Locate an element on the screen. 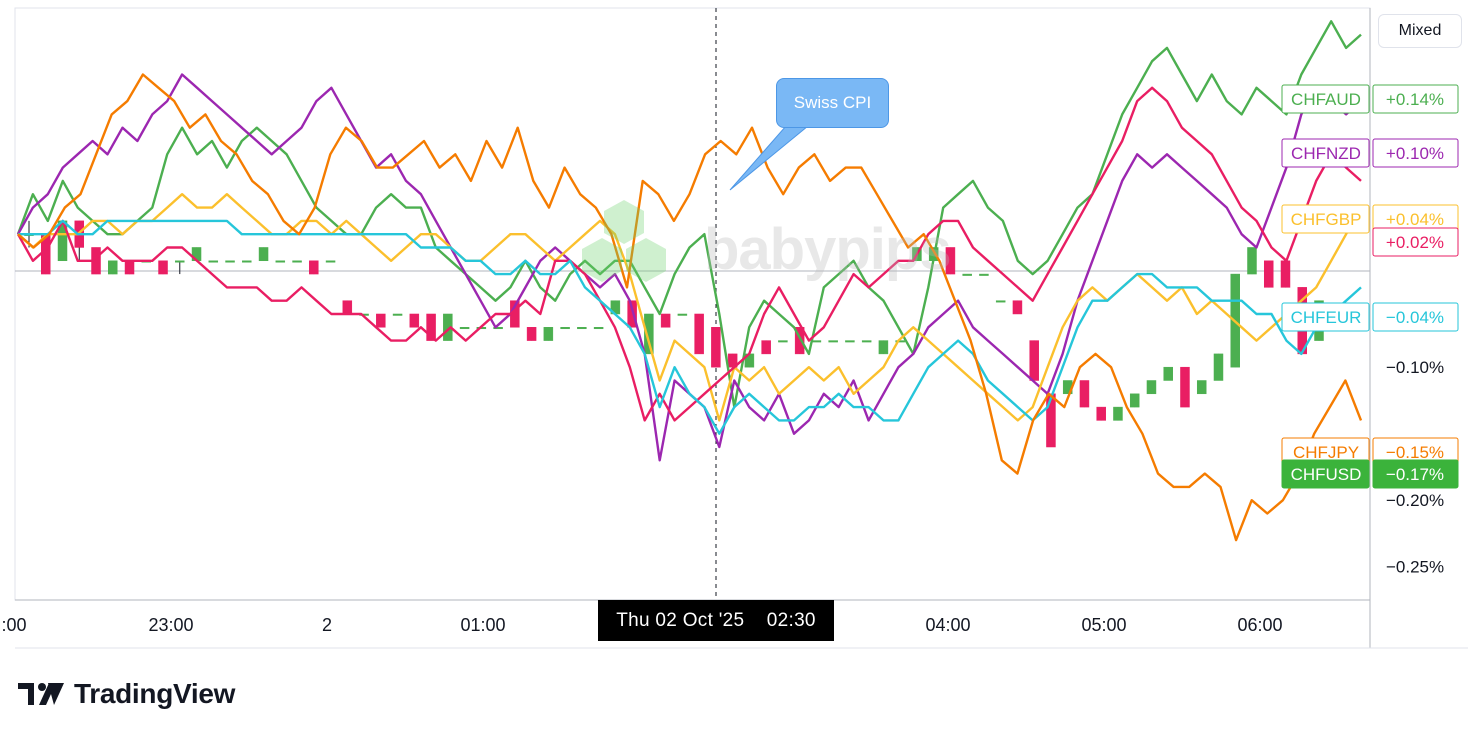 Image resolution: width=1482 pixels, height=738 pixels. crosshair-time-label: Thu 02 Oct '25 02:30 is located at coordinates (716, 620).